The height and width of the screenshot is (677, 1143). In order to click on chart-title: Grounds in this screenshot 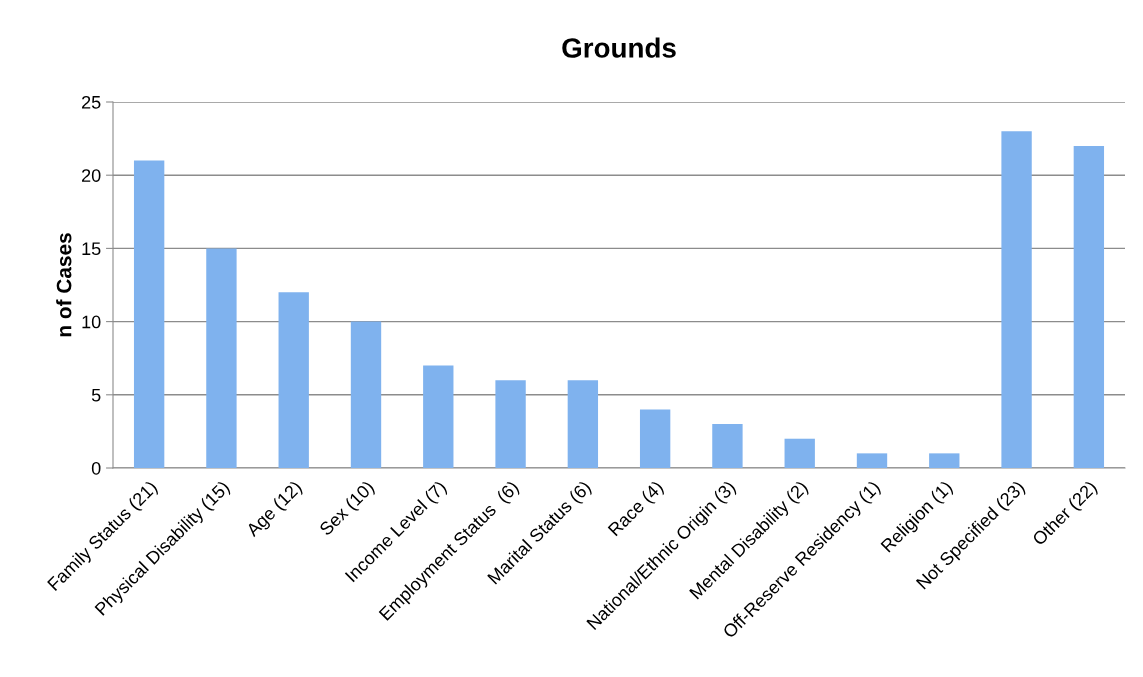, I will do `click(619, 47)`.